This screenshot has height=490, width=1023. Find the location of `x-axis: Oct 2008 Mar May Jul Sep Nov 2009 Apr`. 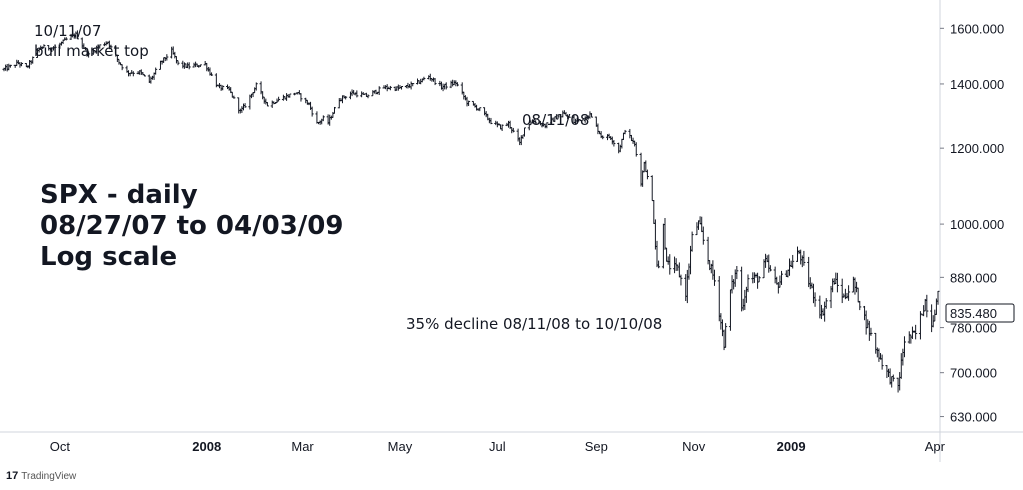

x-axis: Oct 2008 Mar May Jul Sep Nov 2009 Apr is located at coordinates (498, 446).